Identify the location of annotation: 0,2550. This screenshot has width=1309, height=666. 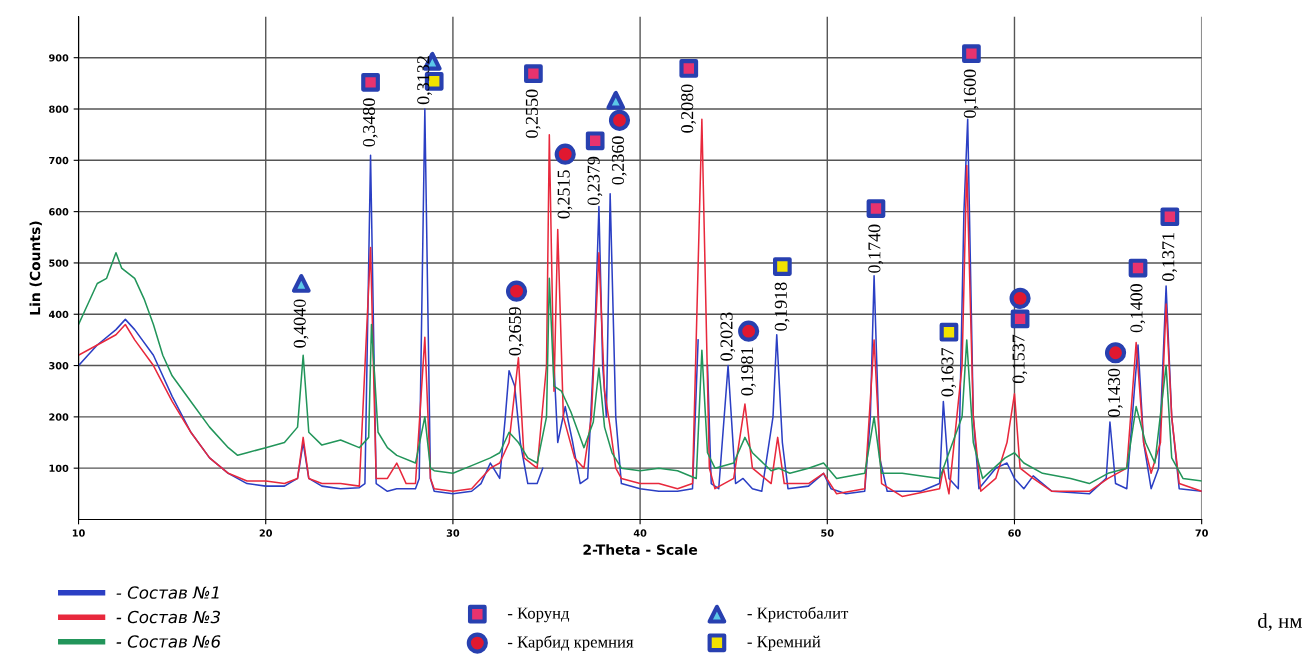
(533, 113).